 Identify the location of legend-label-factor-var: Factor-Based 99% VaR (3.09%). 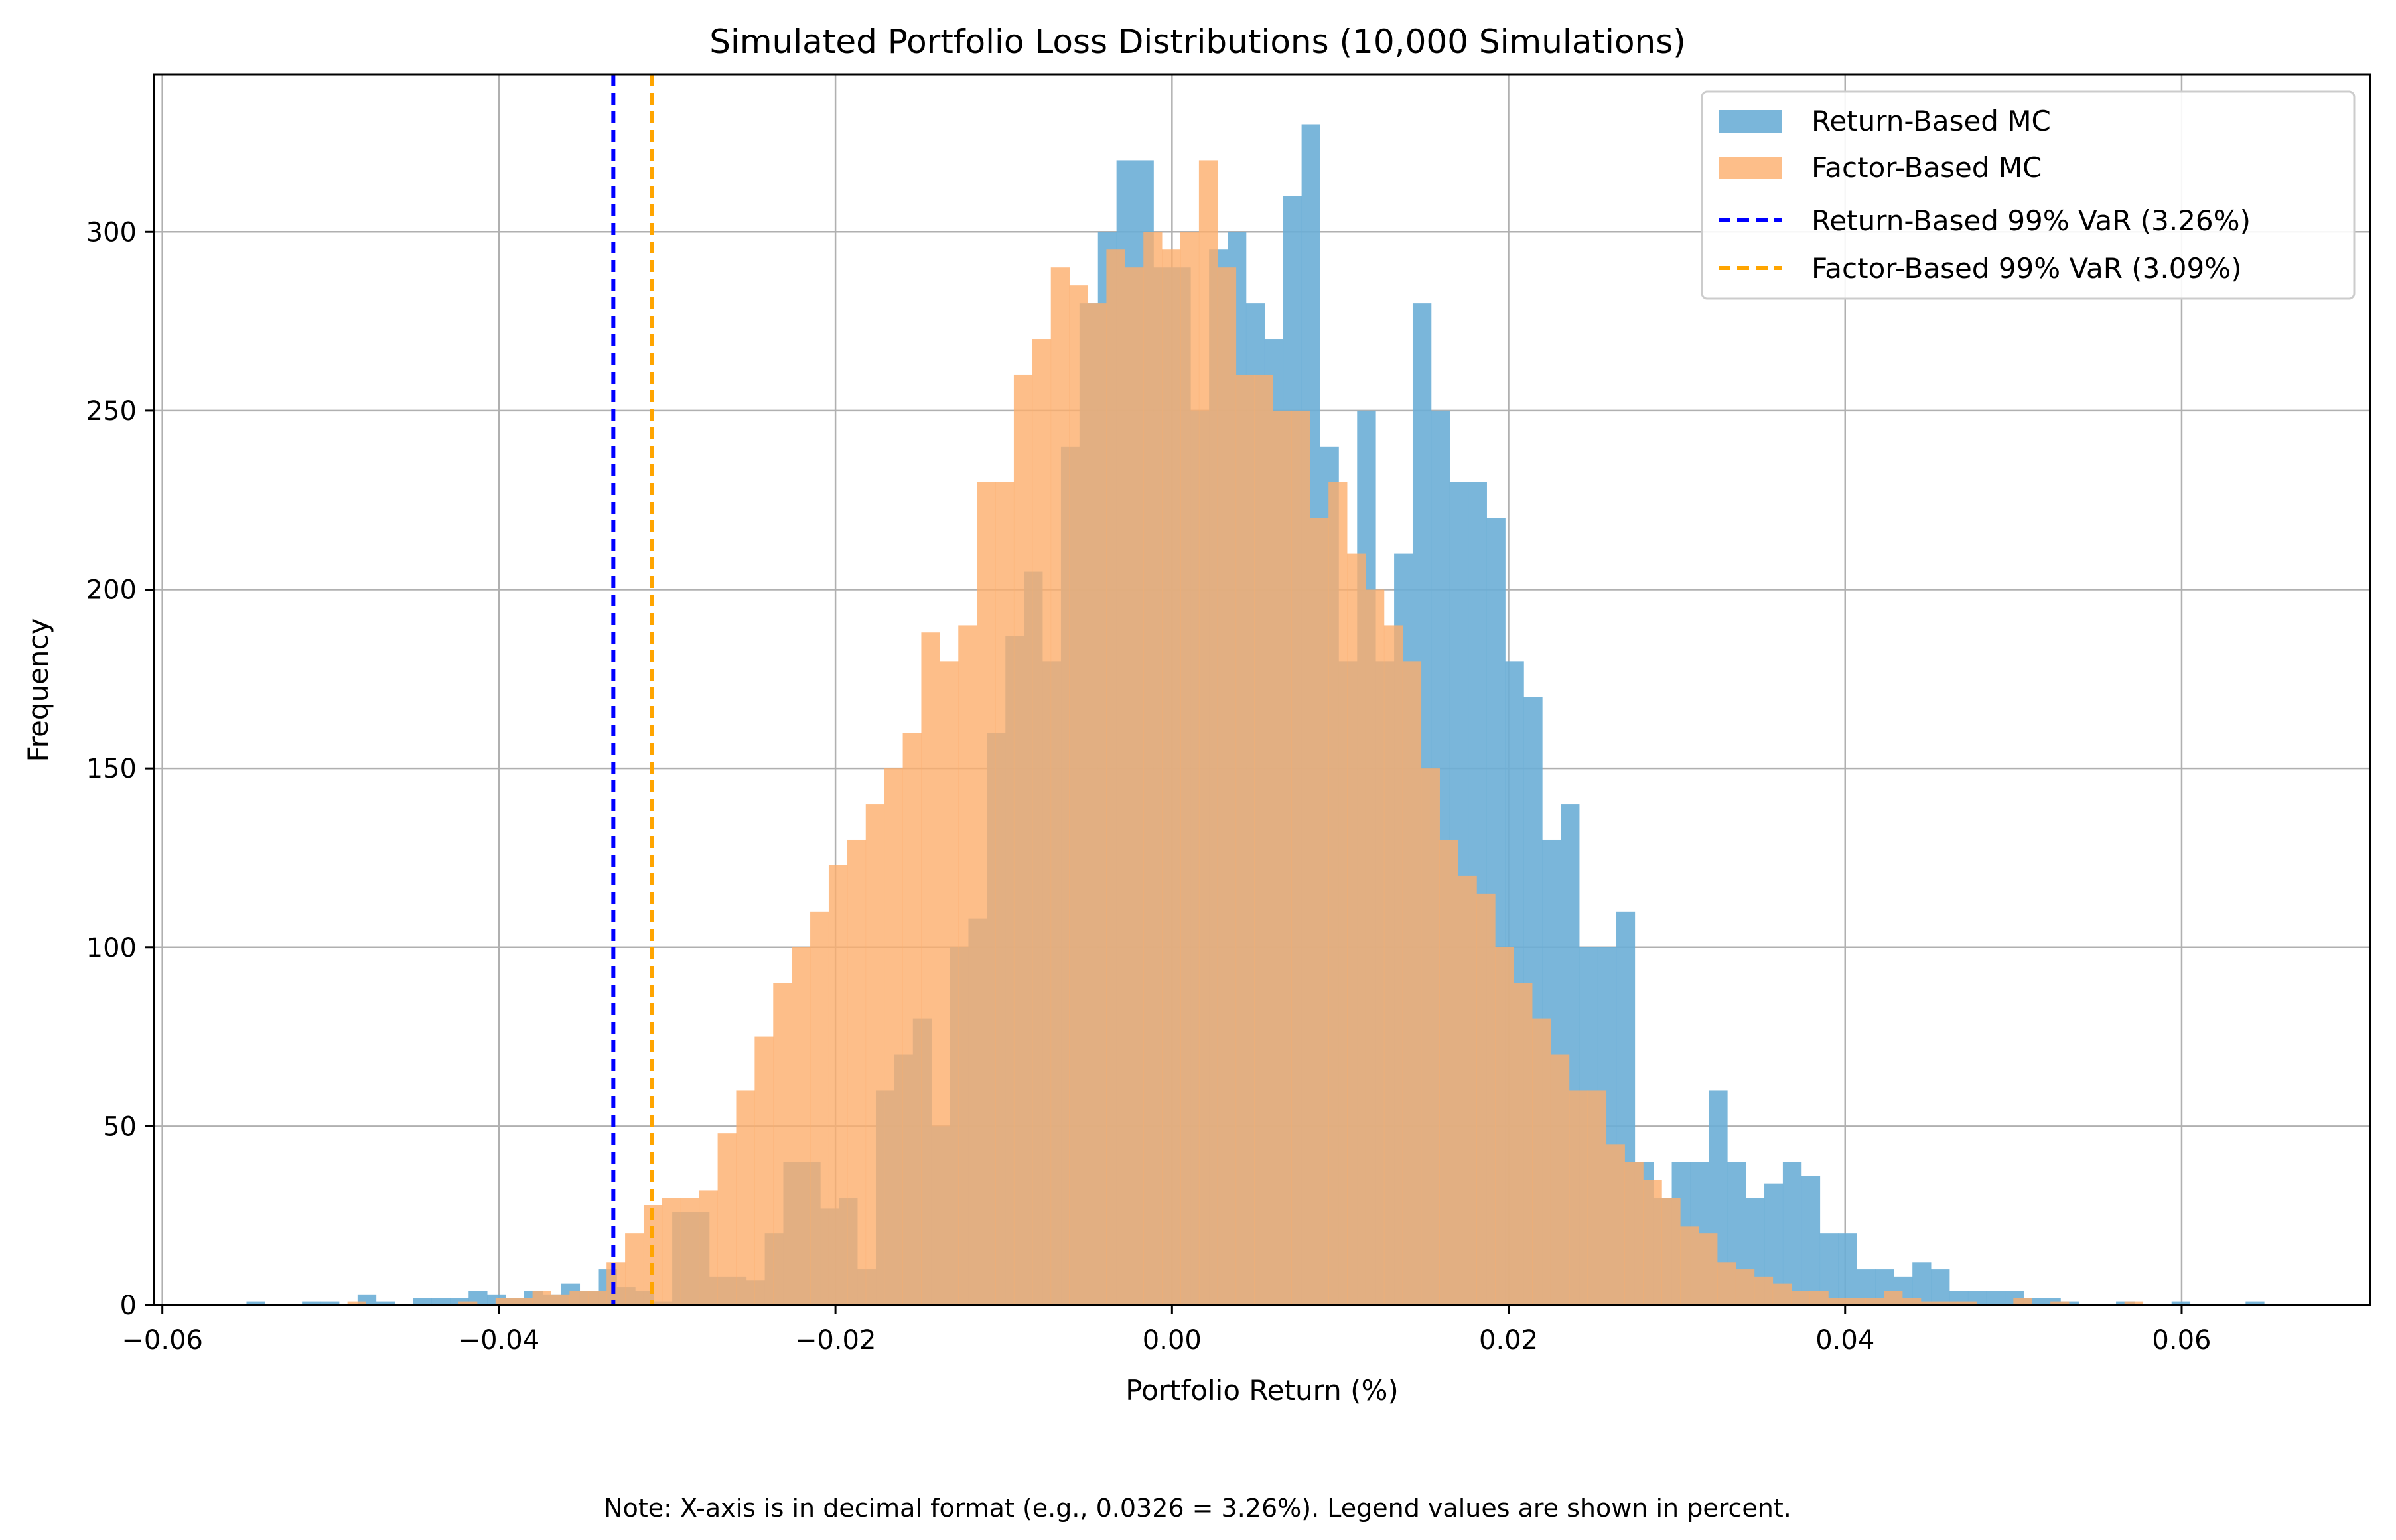
(2026, 268).